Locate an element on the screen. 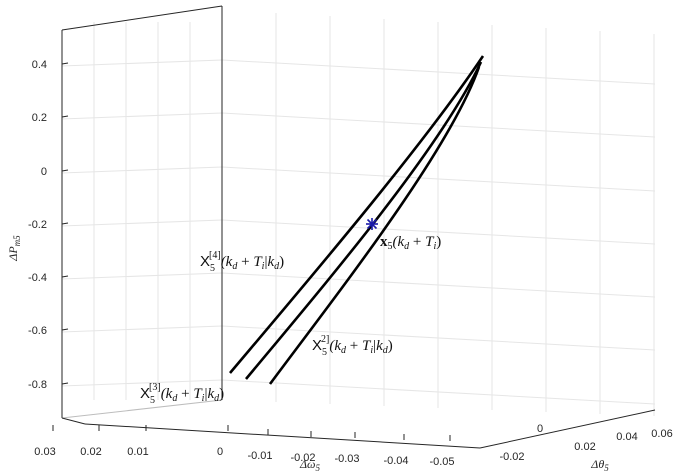 The image size is (674, 472). axis-y-edge is located at coordinates (567, 429).